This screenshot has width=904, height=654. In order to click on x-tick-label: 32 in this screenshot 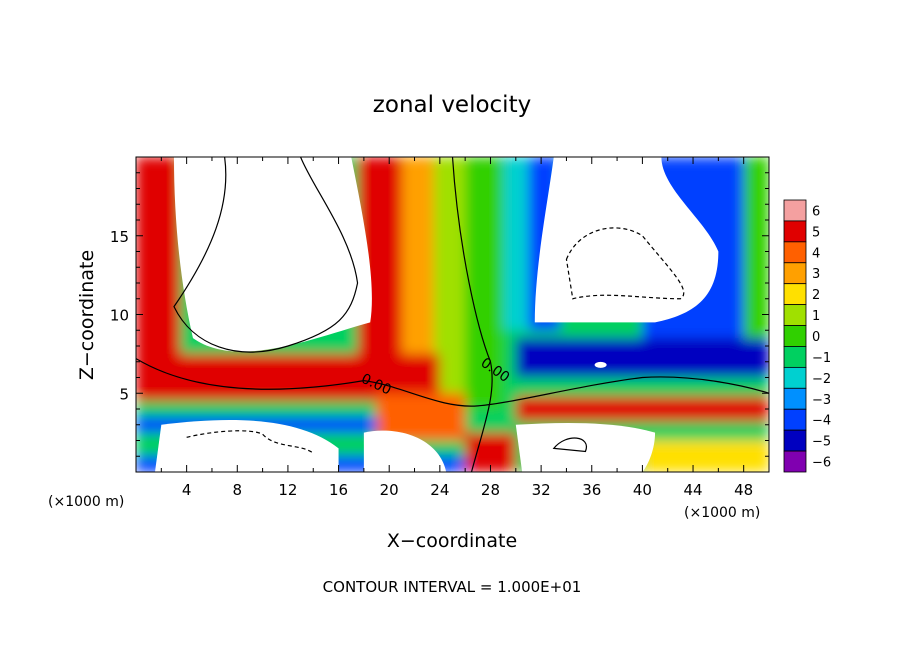, I will do `click(541, 490)`.